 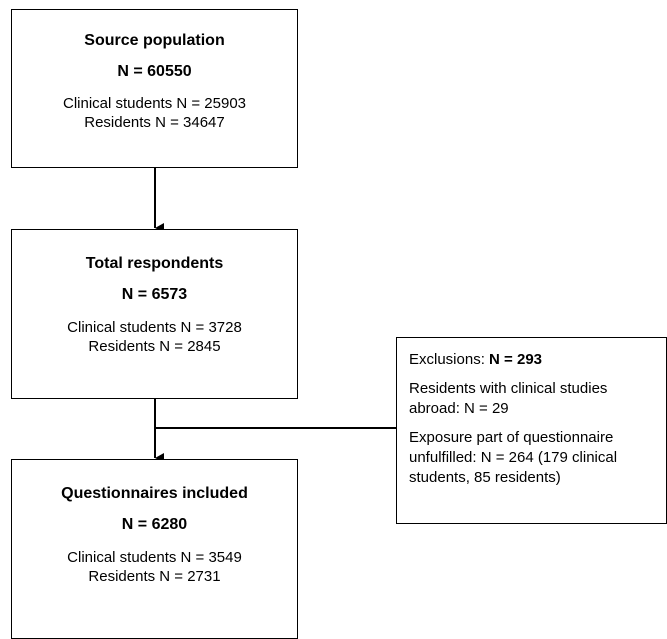 I want to click on box-detail-line: Clinical students N = 3728, so click(x=154, y=327).